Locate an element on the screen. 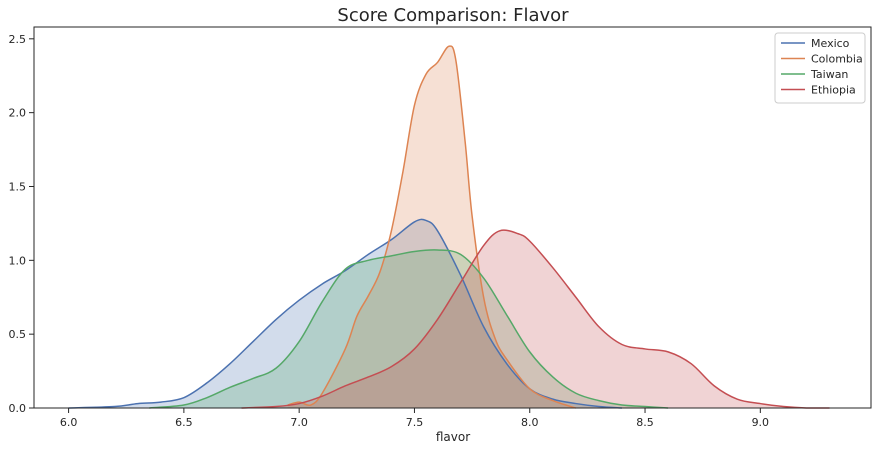 The width and height of the screenshot is (884, 455). x-axis-label: flavor is located at coordinates (453, 437).